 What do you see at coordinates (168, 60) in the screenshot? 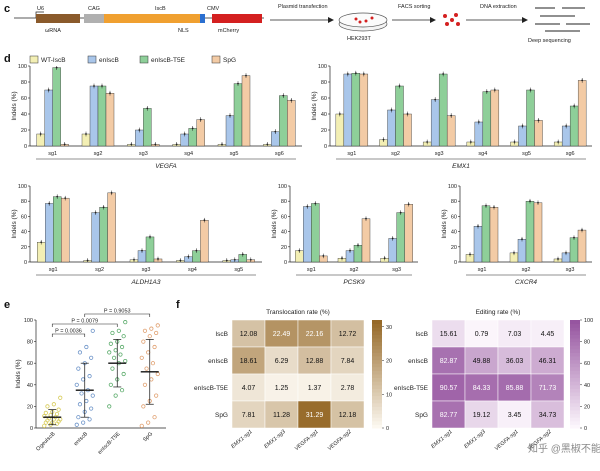
I see `legend-label: enIscB-T5E` at bounding box center [168, 60].